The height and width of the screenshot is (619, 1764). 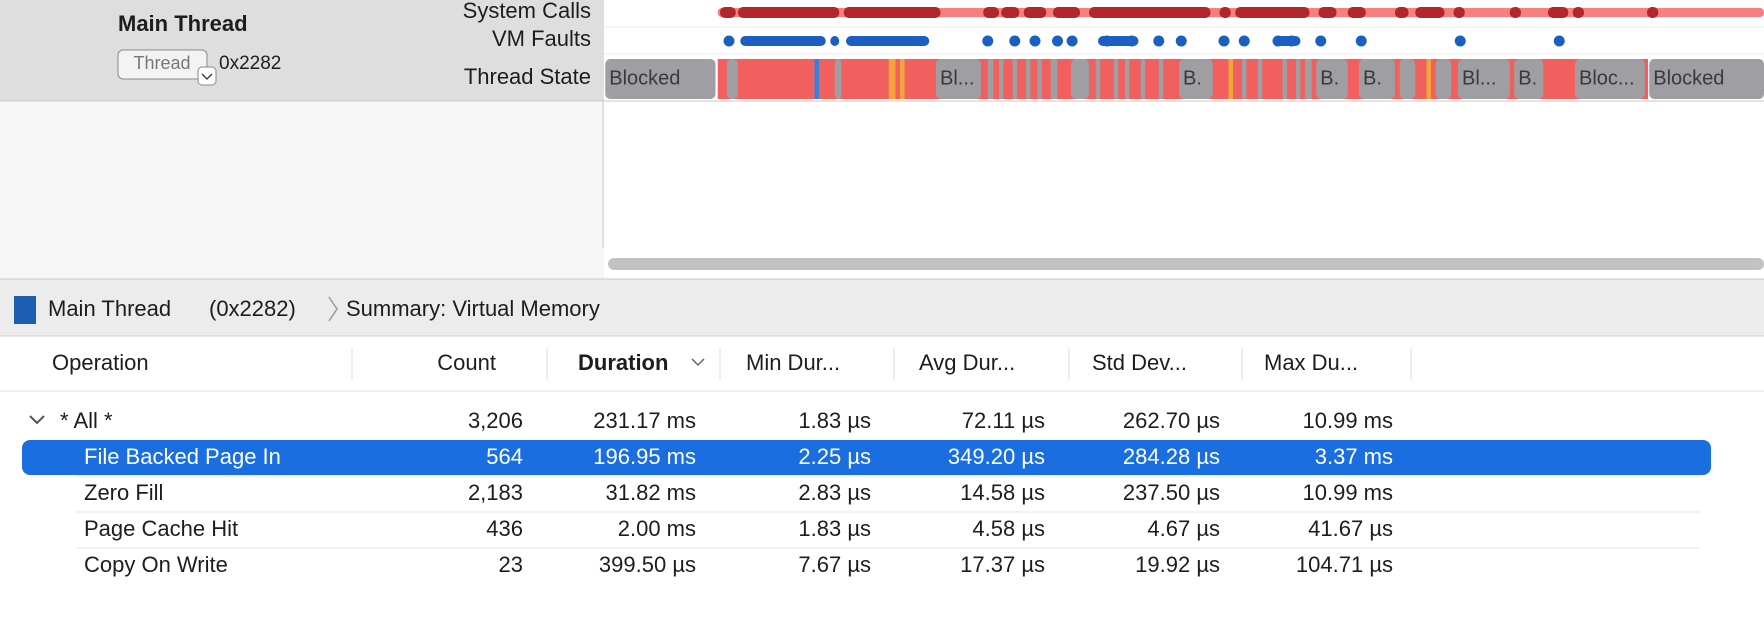 I want to click on disclosure, so click(x=37, y=420).